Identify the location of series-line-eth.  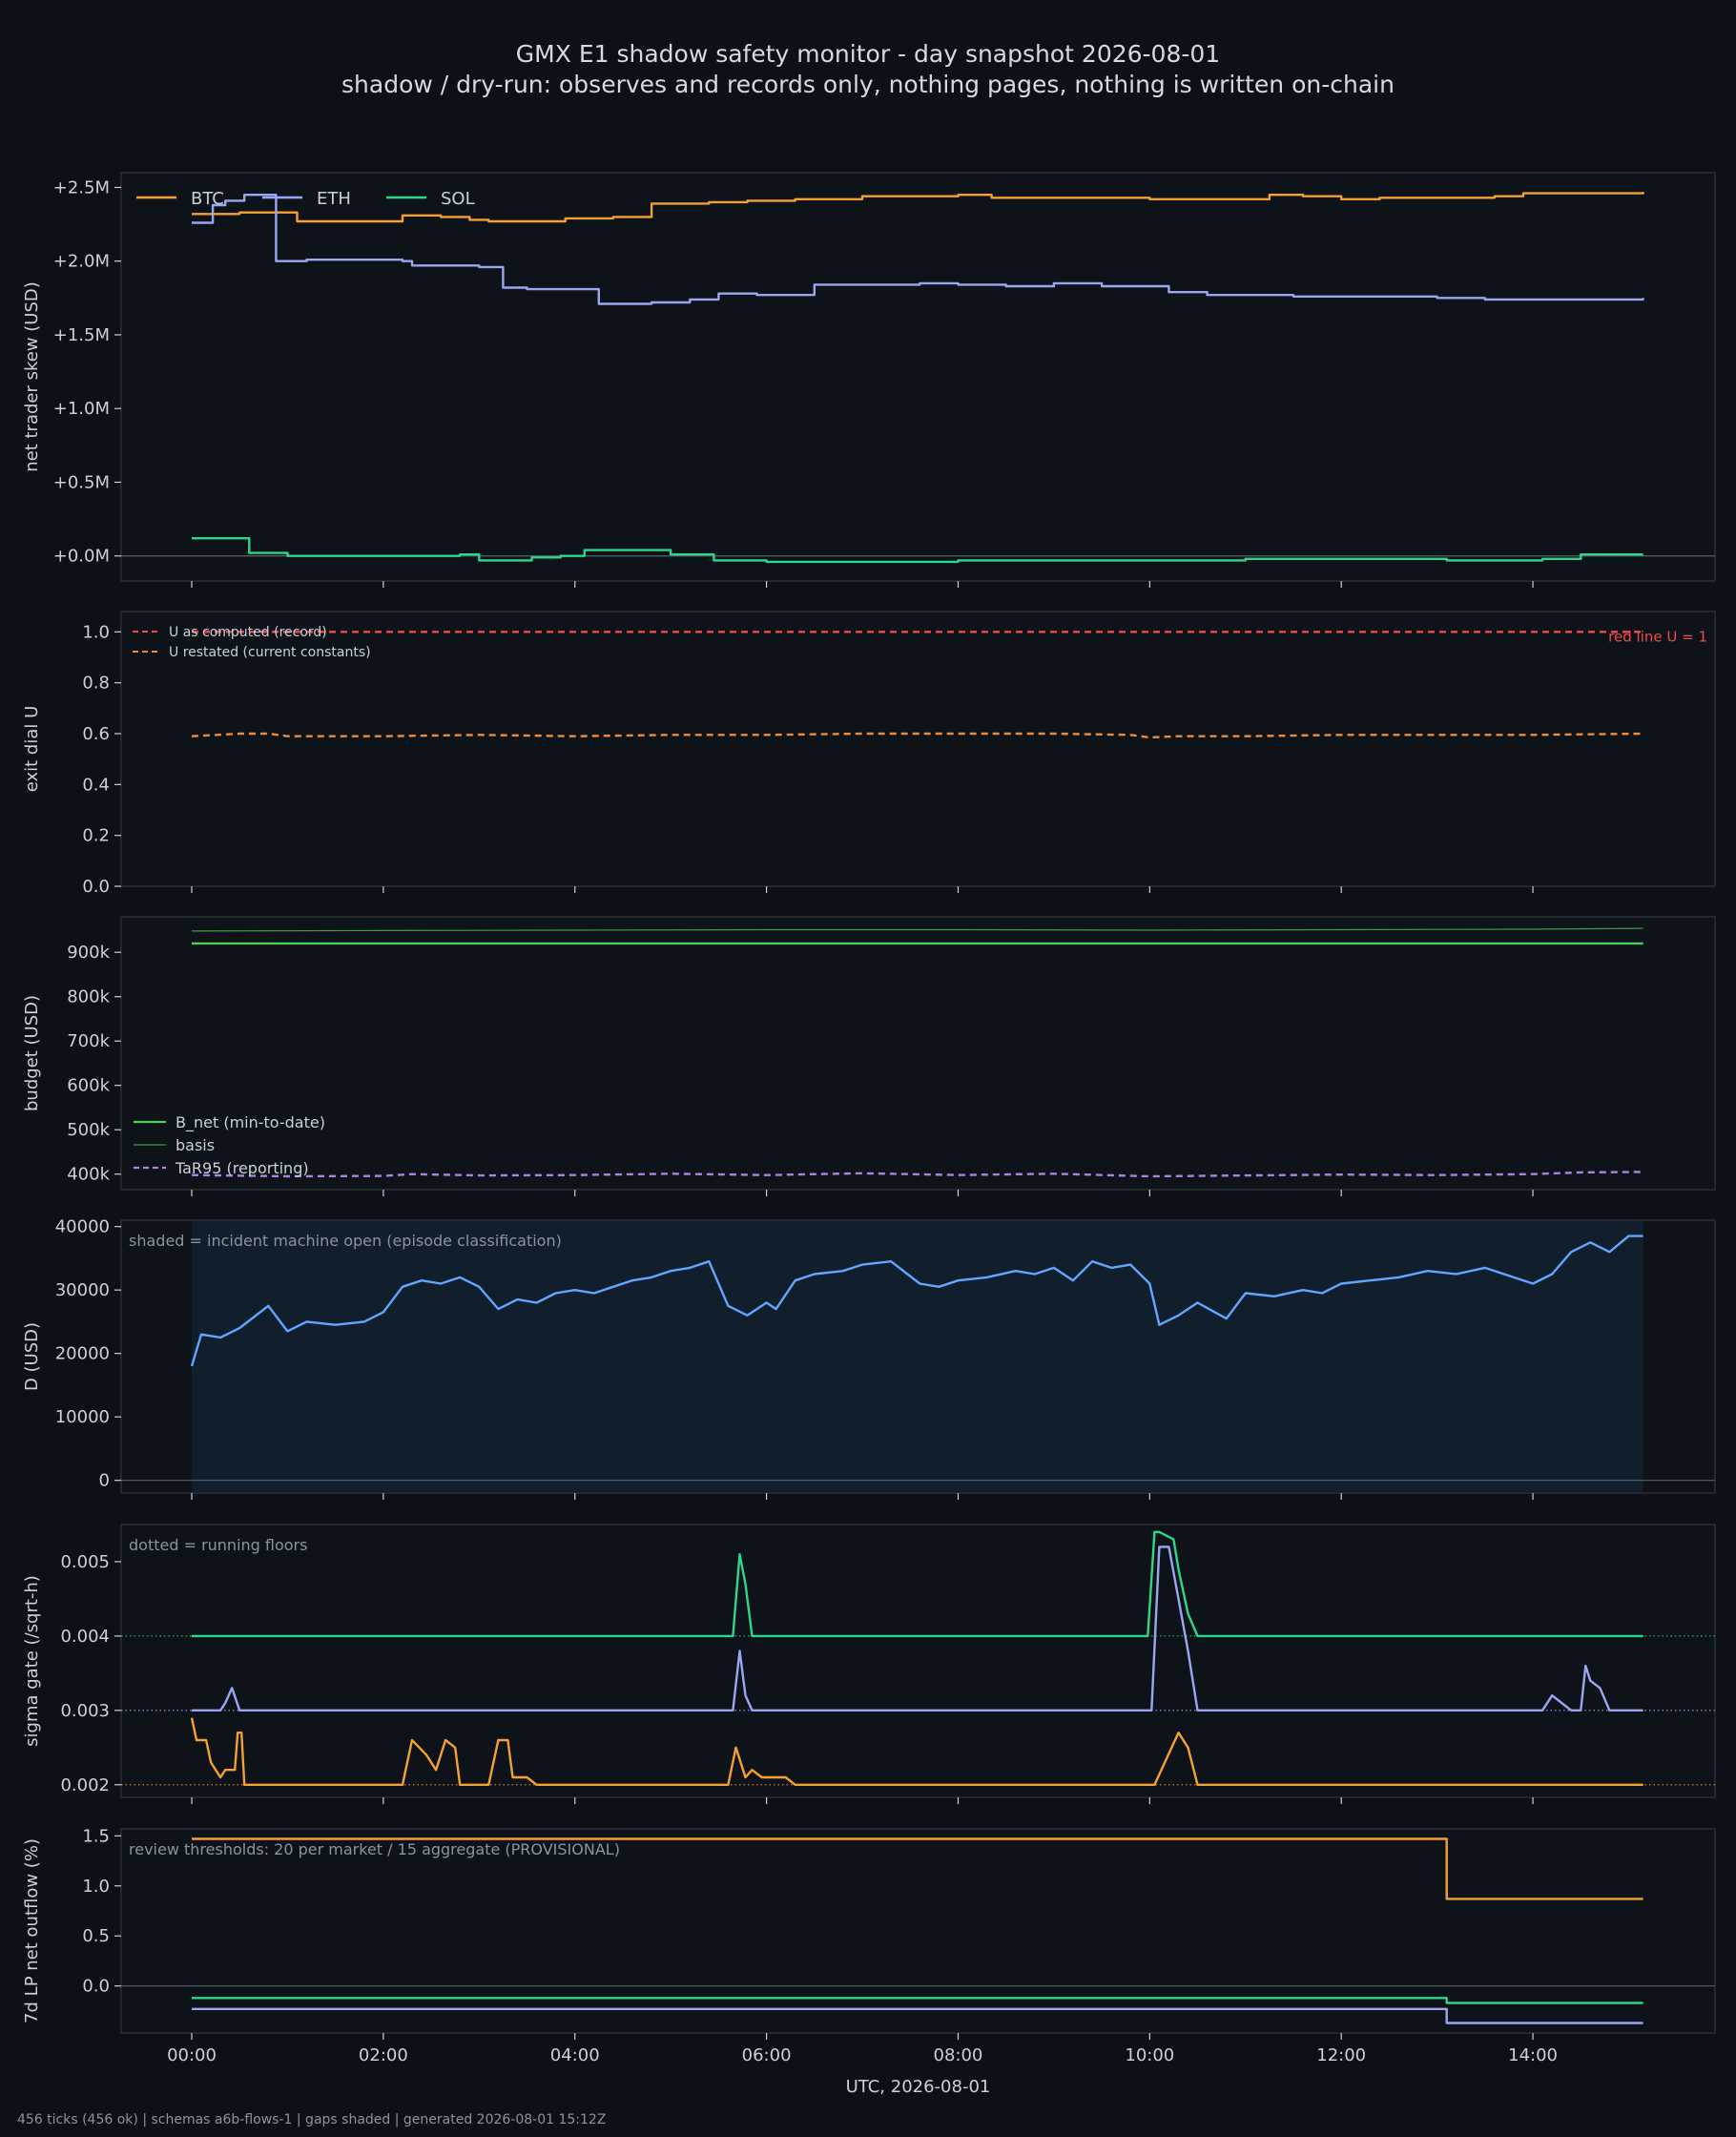
(918, 249).